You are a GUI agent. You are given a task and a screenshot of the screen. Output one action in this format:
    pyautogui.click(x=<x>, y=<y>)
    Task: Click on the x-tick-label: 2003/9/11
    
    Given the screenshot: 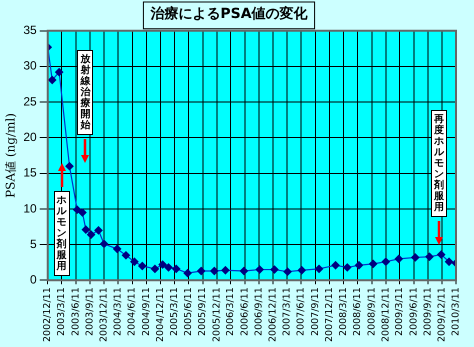 What is the action you would take?
    pyautogui.click(x=90, y=311)
    